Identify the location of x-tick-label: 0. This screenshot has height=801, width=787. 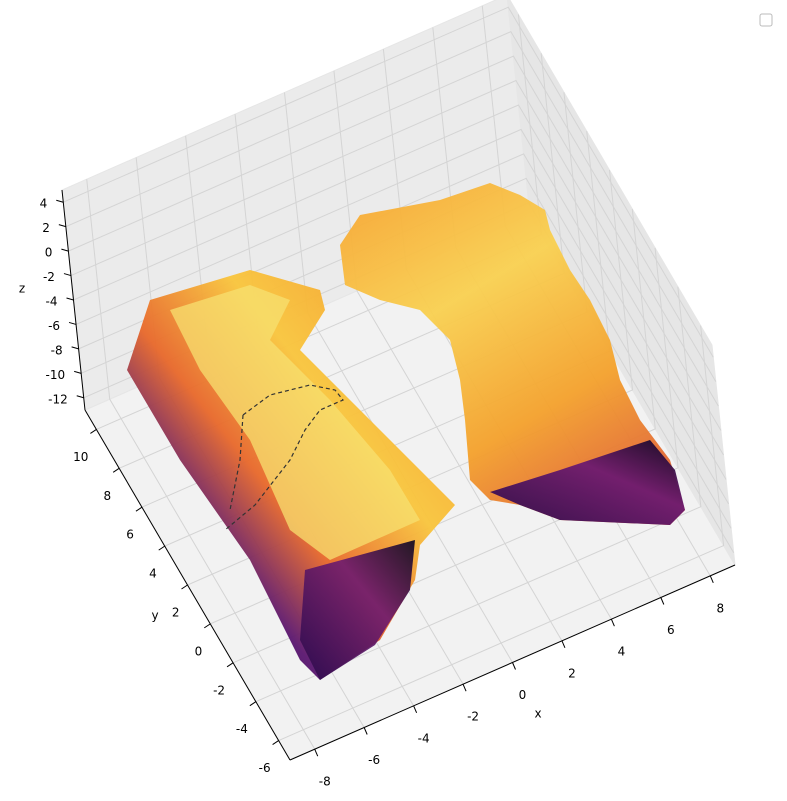
(523, 695).